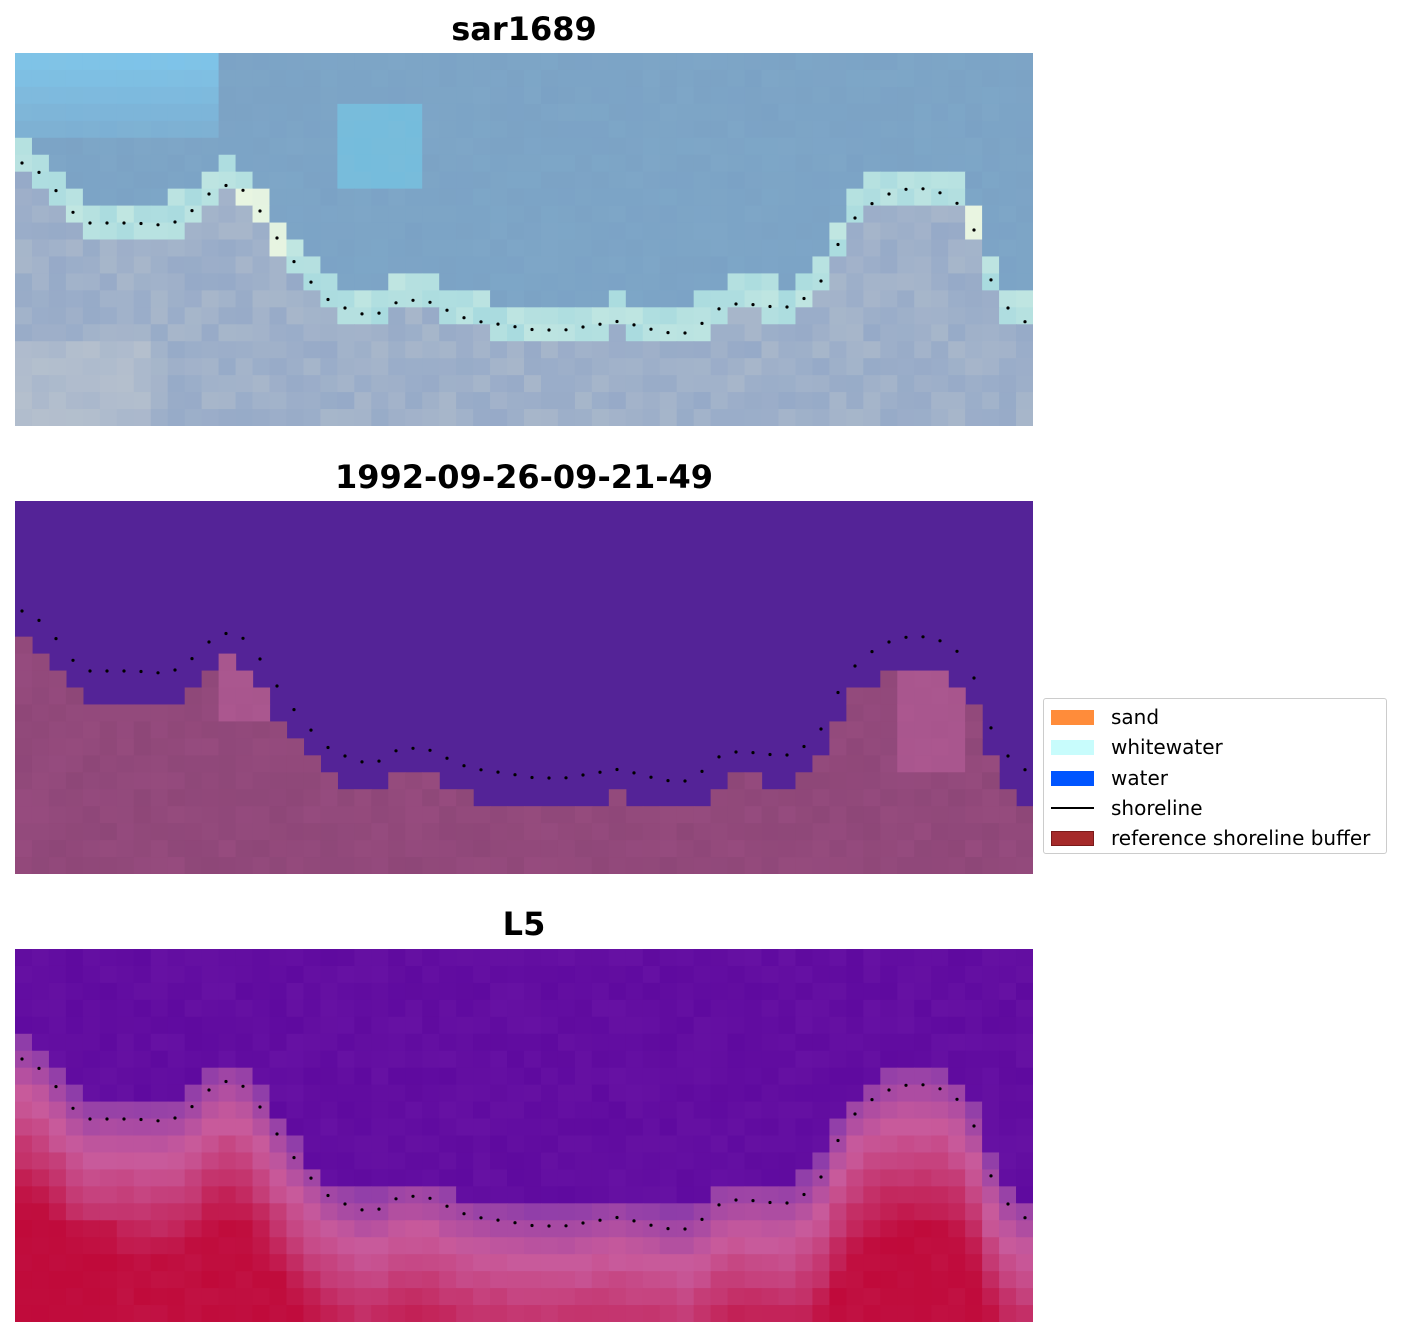  What do you see at coordinates (1135, 717) in the screenshot?
I see `legend-label-sand: sand` at bounding box center [1135, 717].